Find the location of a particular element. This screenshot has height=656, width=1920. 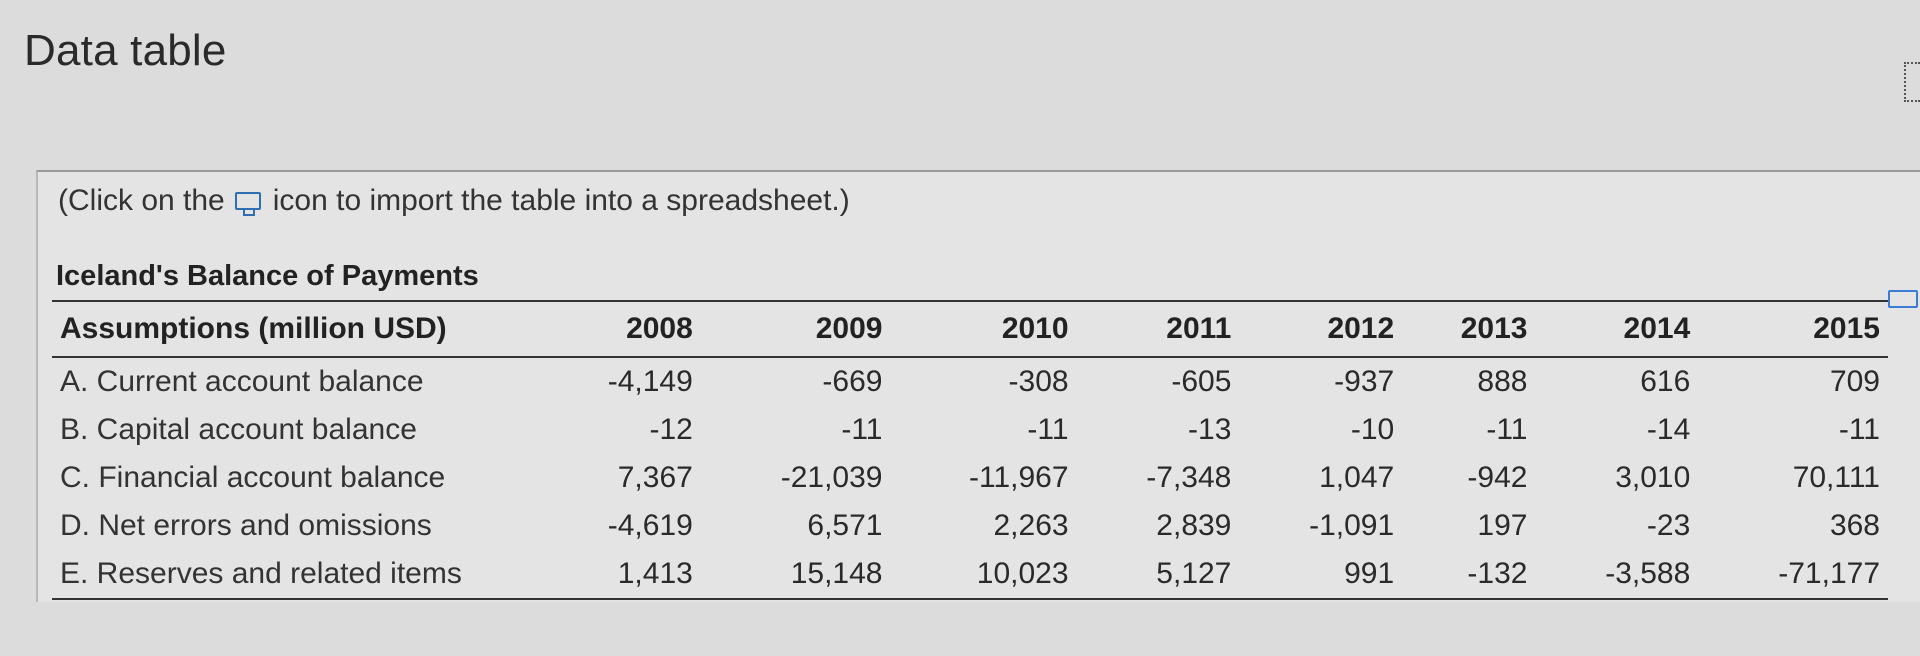

table-cell: 15,148 is located at coordinates (795, 575).